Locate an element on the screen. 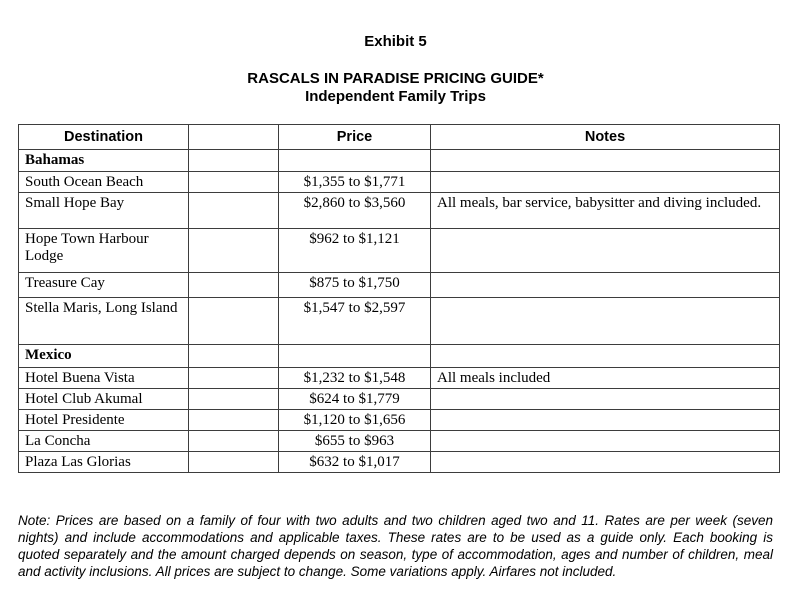 The height and width of the screenshot is (602, 791). price-cell: $624 to $1,779 is located at coordinates (354, 399).